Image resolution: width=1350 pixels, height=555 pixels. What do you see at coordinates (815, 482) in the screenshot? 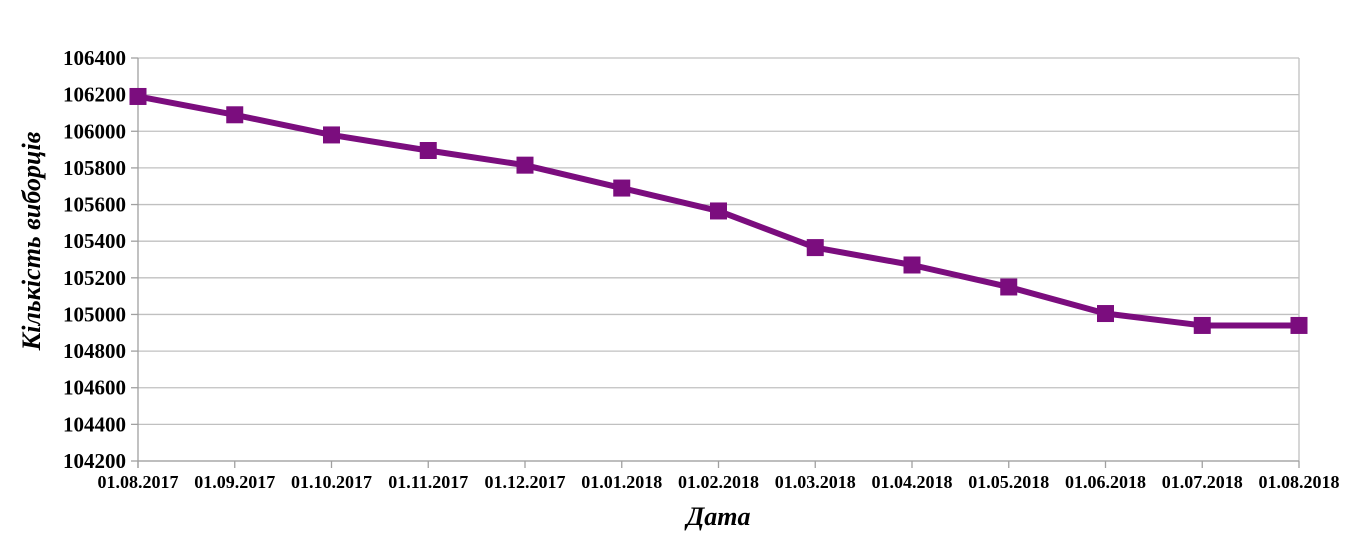
I see `x-tick-label: 01.03.2018` at bounding box center [815, 482].